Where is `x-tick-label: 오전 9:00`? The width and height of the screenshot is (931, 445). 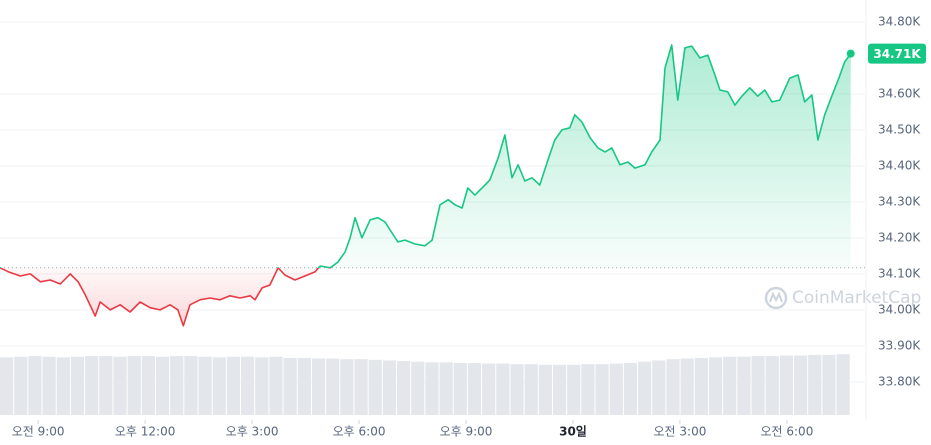 x-tick-label: 오전 9:00 is located at coordinates (38, 432).